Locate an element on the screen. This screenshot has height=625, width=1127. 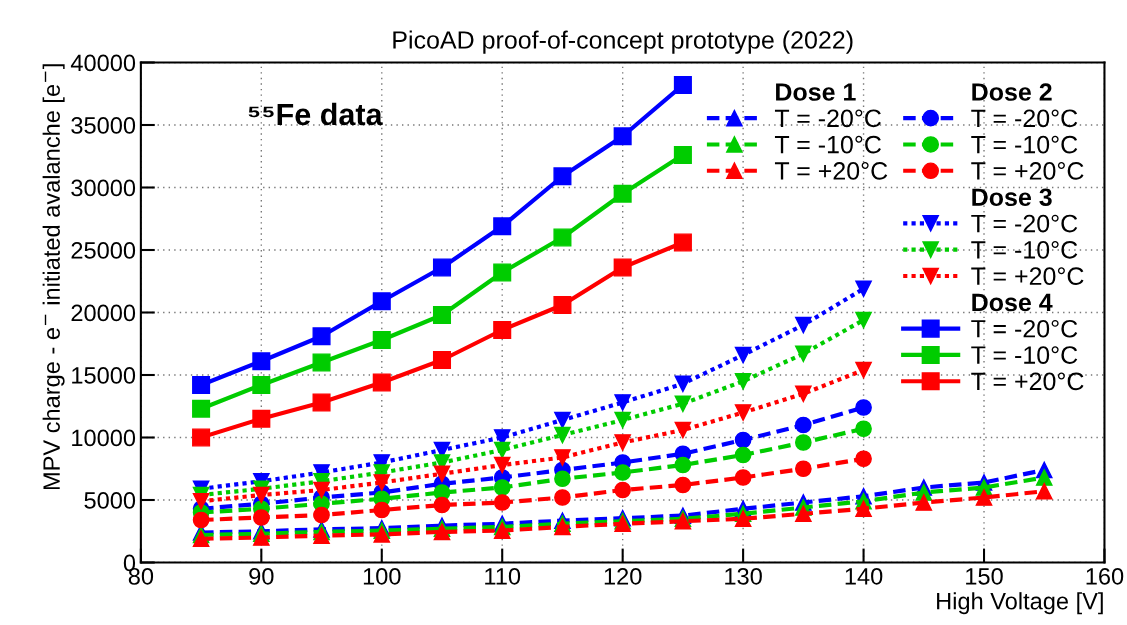
x-tick-label: 90 is located at coordinates (261, 576).